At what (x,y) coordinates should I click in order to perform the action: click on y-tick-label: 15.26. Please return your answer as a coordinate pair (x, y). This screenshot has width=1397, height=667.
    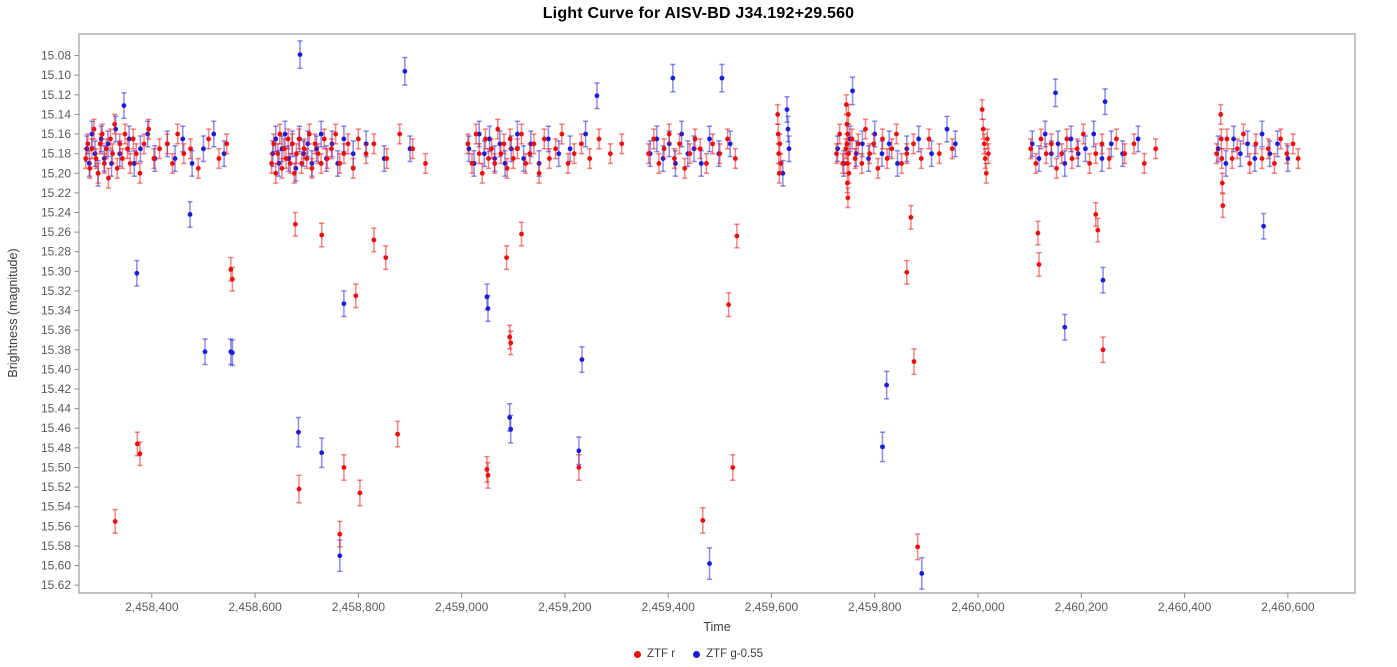
    Looking at the image, I should click on (56, 232).